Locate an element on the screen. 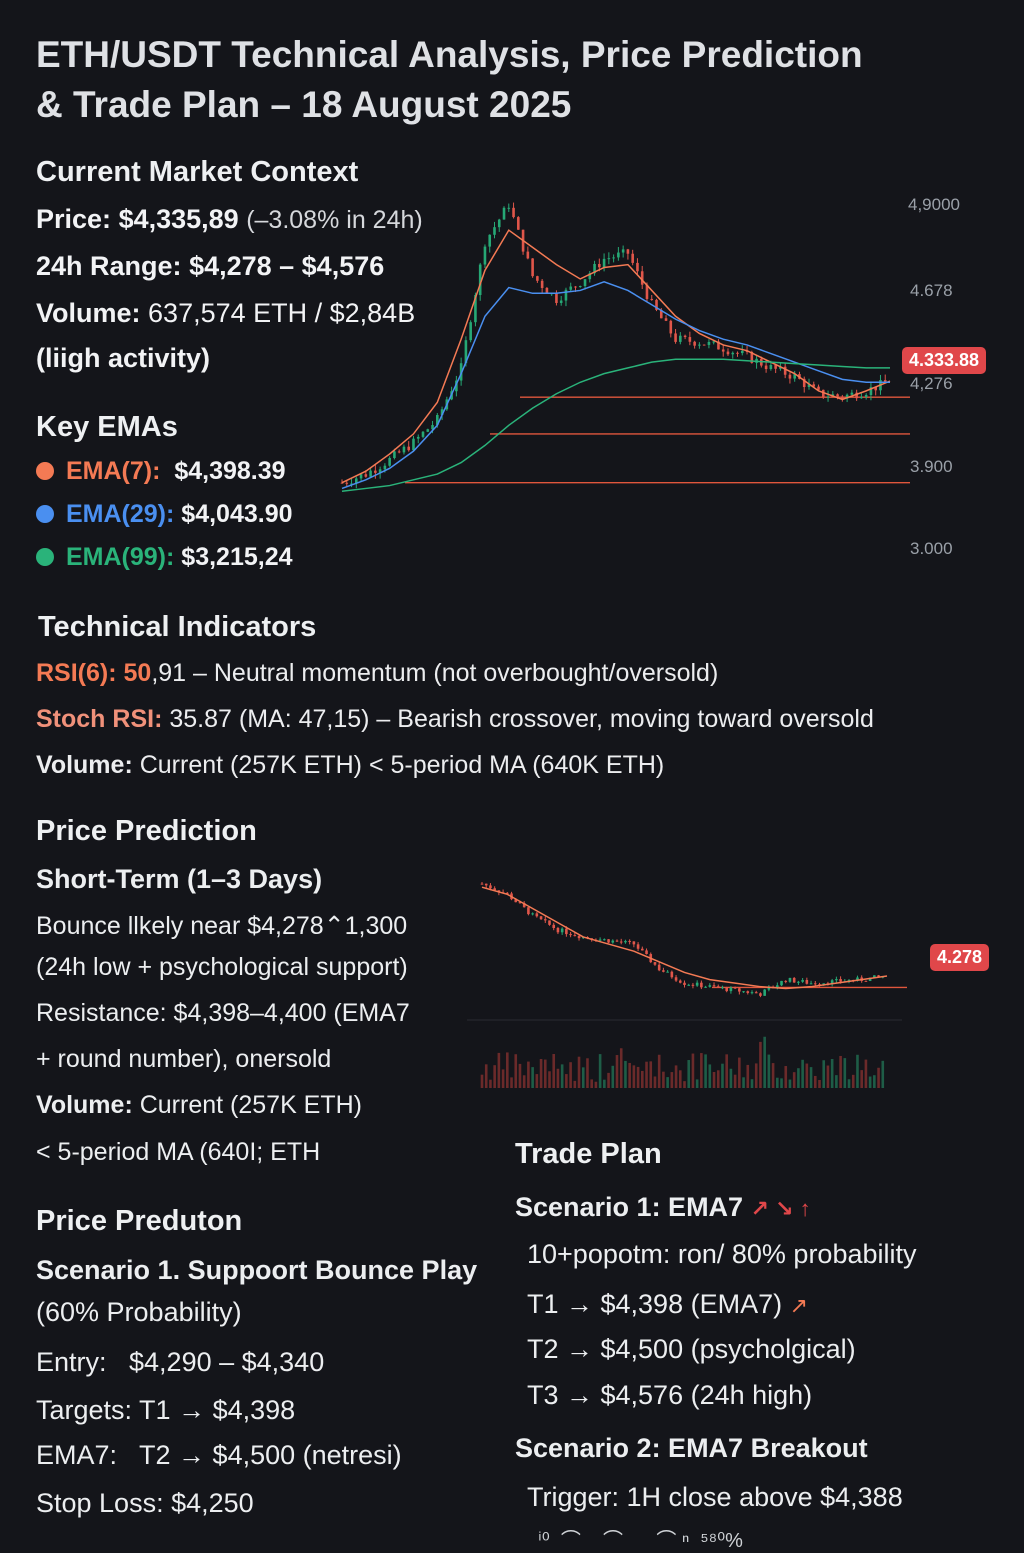  short-term-chart is located at coordinates (687, 984).